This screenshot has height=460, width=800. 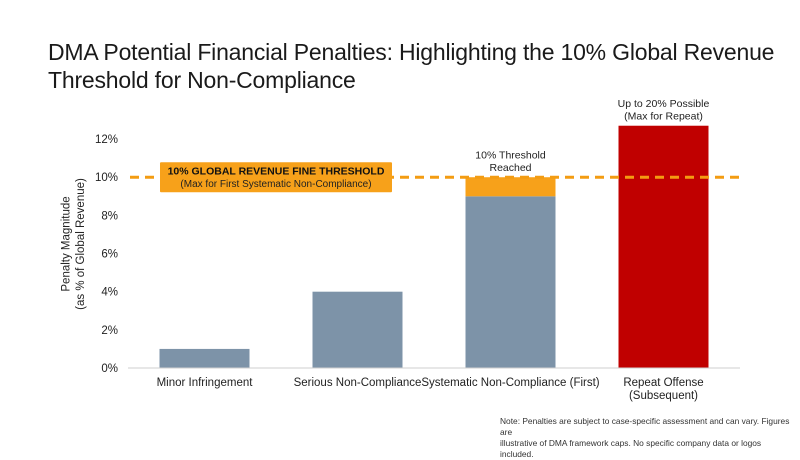 What do you see at coordinates (510, 383) in the screenshot?
I see `x-tick-label: Systematic Non-Compliance (First)` at bounding box center [510, 383].